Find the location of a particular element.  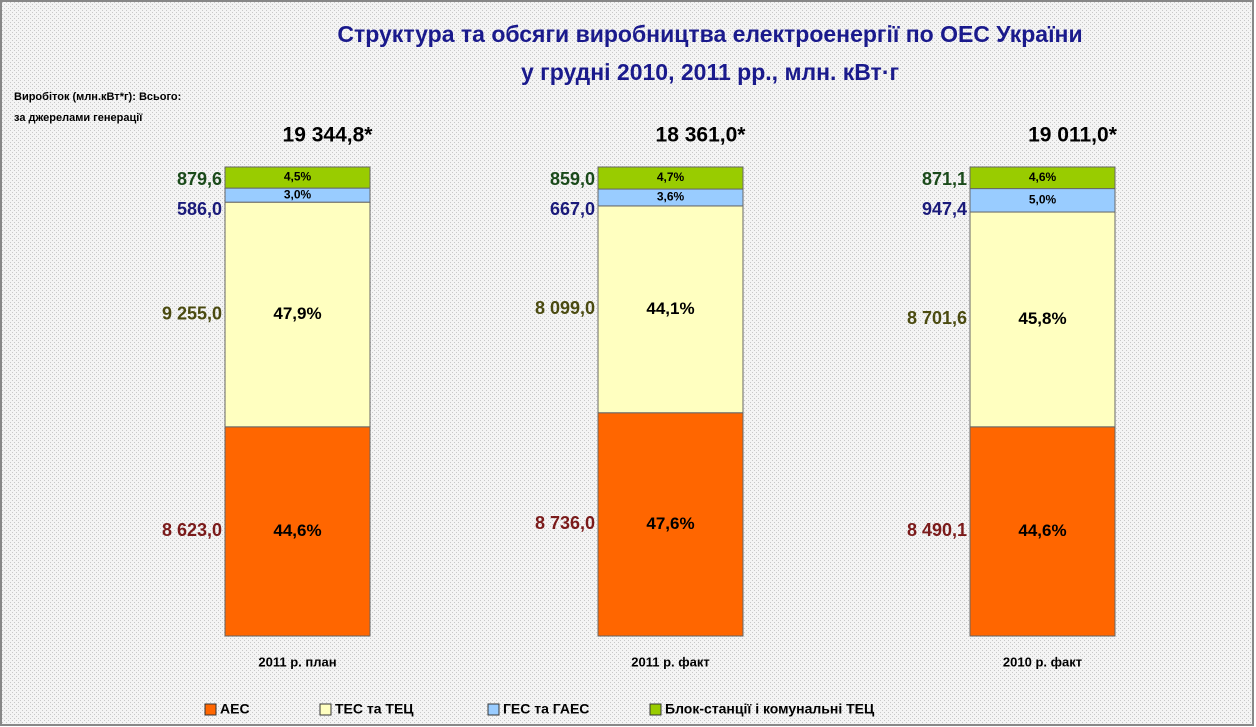

amount-label: 8 623,0 is located at coordinates (192, 530).